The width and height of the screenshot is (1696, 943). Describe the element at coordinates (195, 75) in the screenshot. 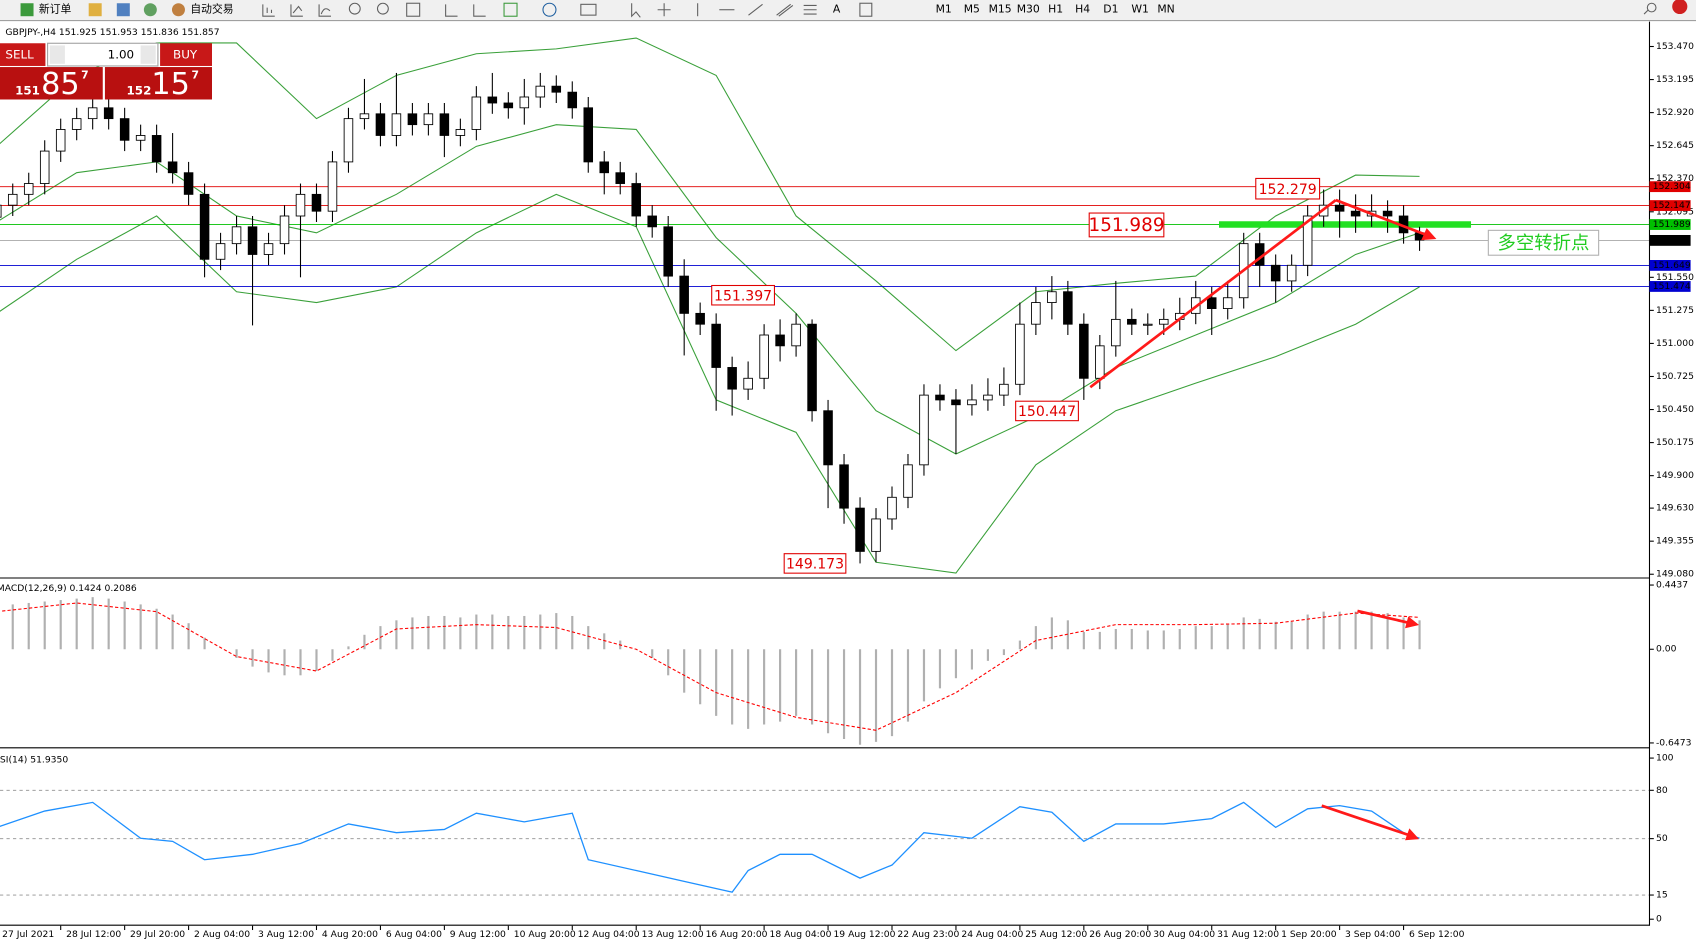

I see `buy-price-tail: 7` at that location.